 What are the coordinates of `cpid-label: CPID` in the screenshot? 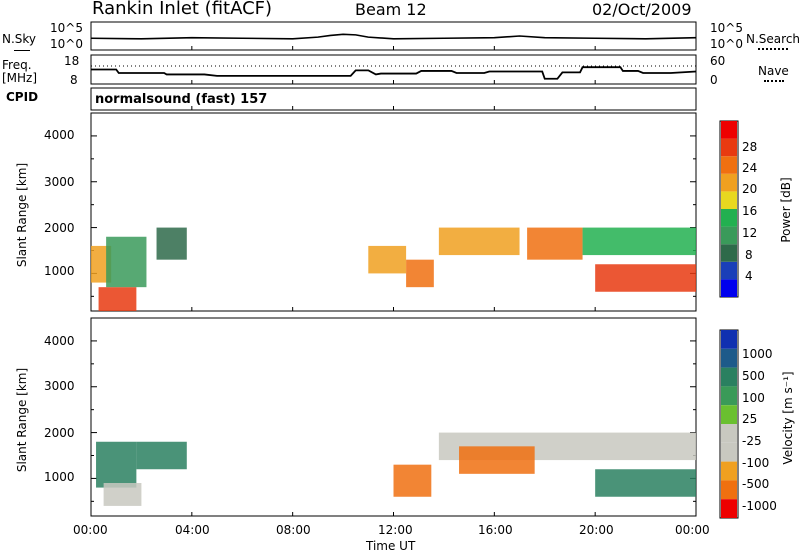 It's located at (22, 97).